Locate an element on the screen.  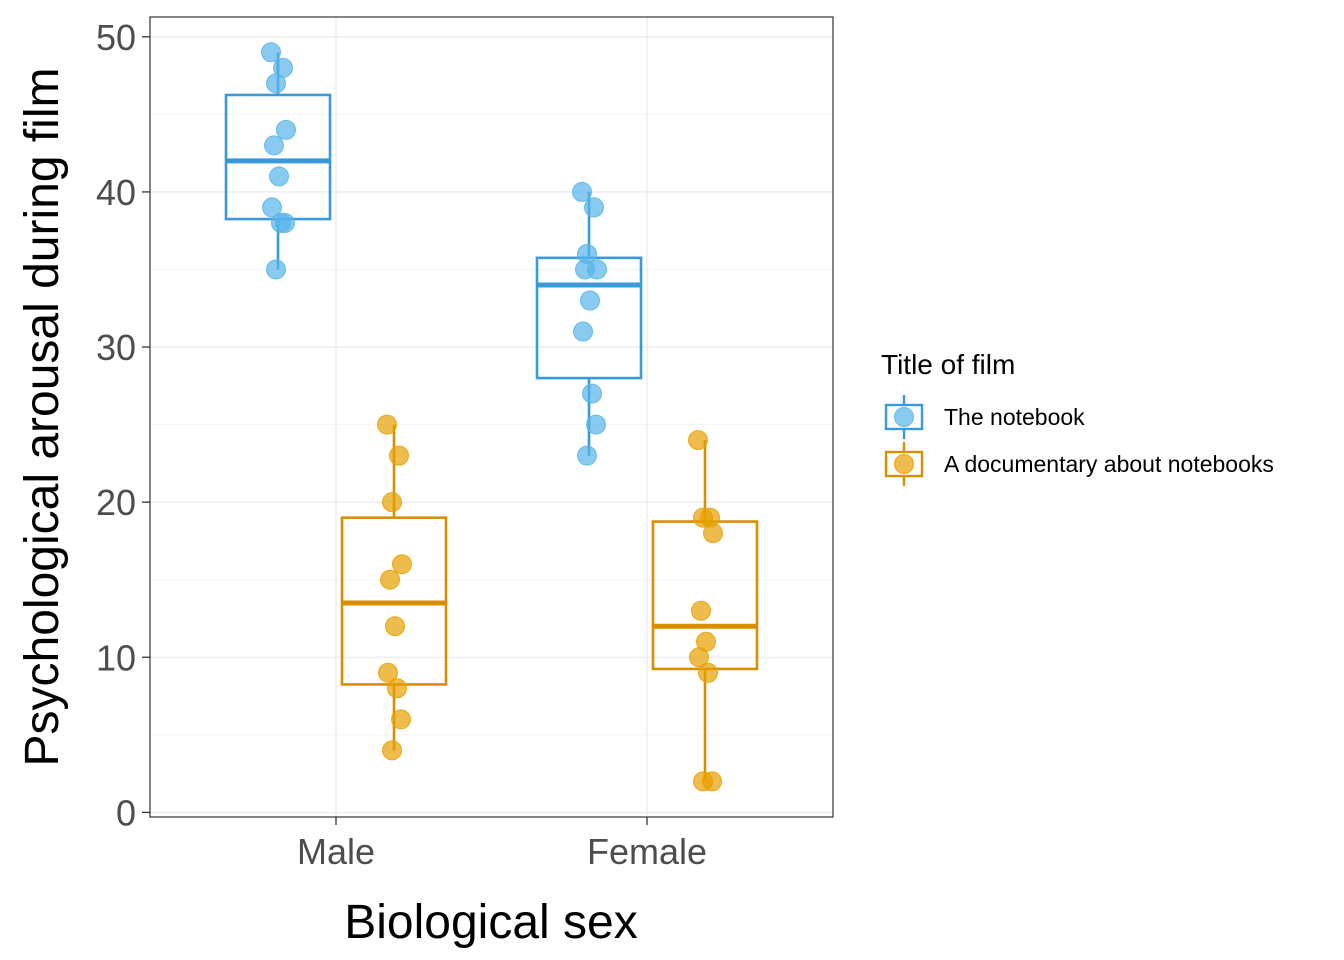
x-axis: Male Female is located at coordinates (502, 844).